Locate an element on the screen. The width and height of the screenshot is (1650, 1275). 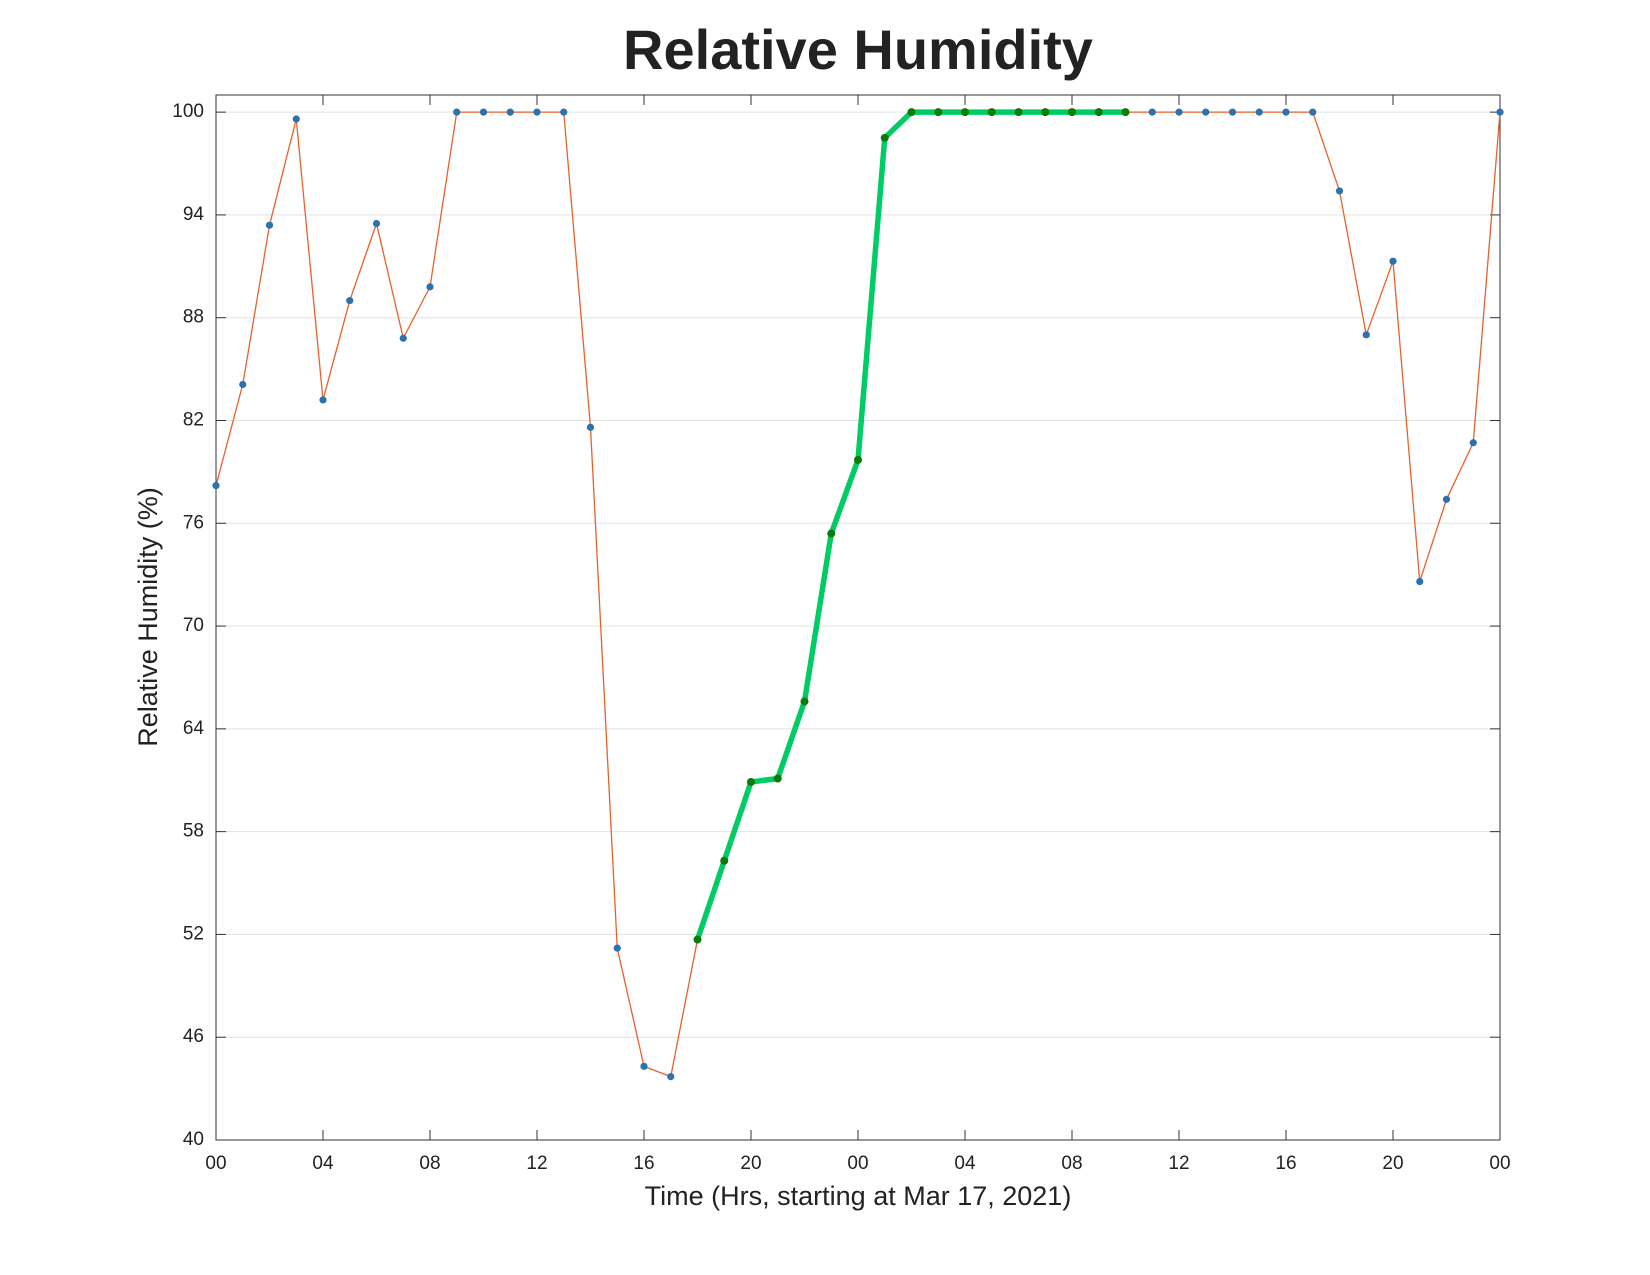
chart-title: Relative Humidity is located at coordinates (858, 49).